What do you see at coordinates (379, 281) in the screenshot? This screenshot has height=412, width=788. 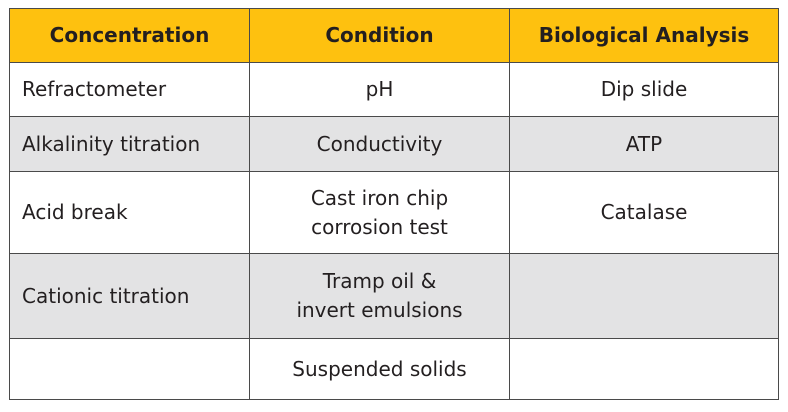 I see `condition-line: Tramp oil &` at bounding box center [379, 281].